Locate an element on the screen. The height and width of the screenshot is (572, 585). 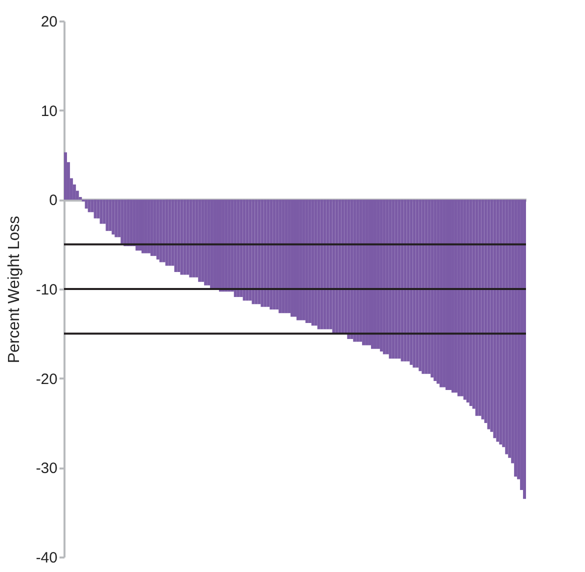
y-tick-label: -40 is located at coordinates (47, 558).